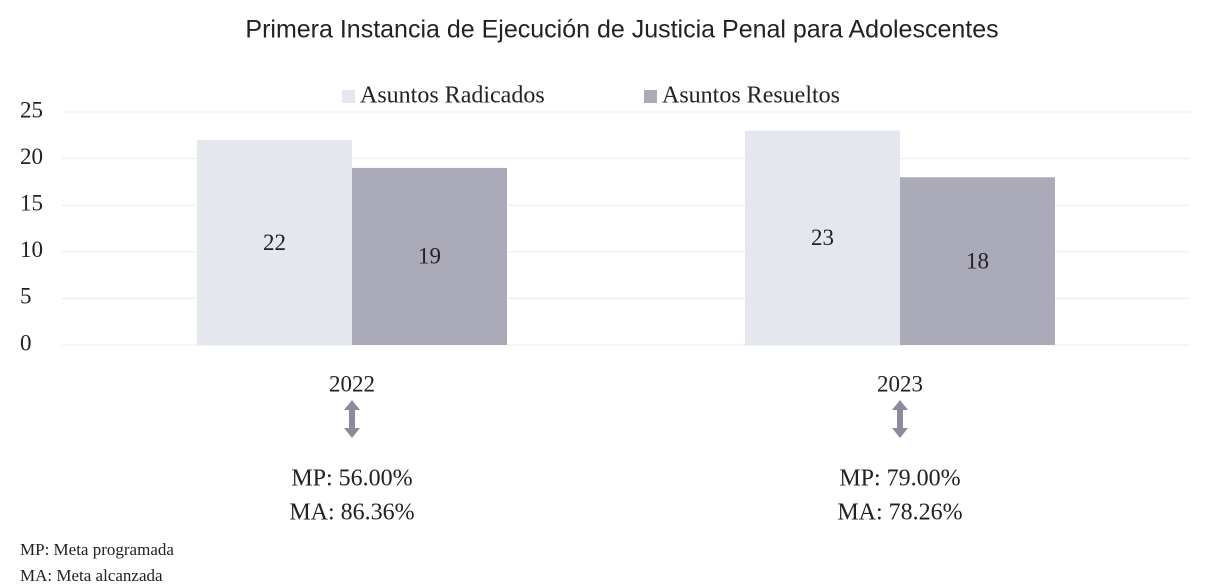  Describe the element at coordinates (900, 383) in the screenshot. I see `x-tick-label: 2023` at that location.